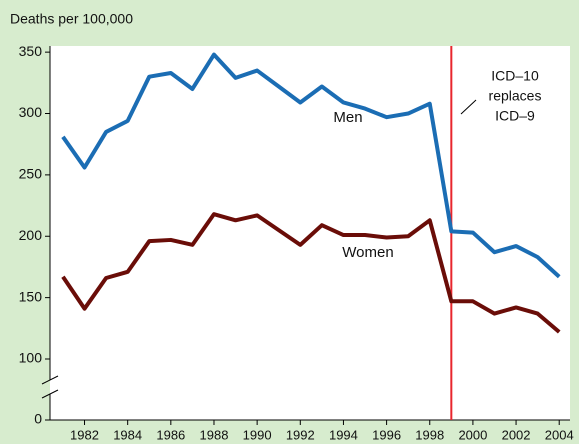 This screenshot has height=444, width=579. I want to click on series-label: Women, so click(367, 252).